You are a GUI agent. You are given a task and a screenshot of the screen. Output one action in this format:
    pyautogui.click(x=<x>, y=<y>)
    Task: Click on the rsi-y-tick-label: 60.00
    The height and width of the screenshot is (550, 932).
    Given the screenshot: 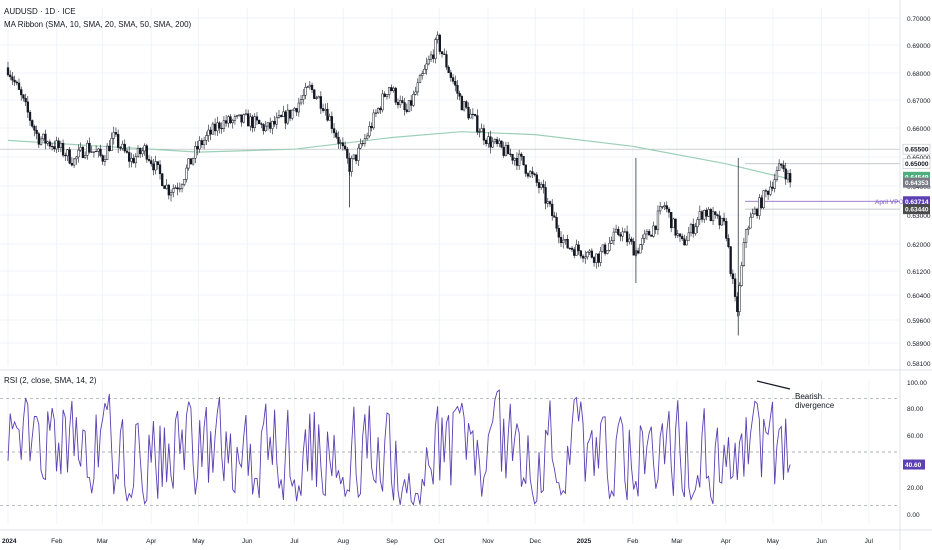 What is the action you would take?
    pyautogui.click(x=915, y=436)
    